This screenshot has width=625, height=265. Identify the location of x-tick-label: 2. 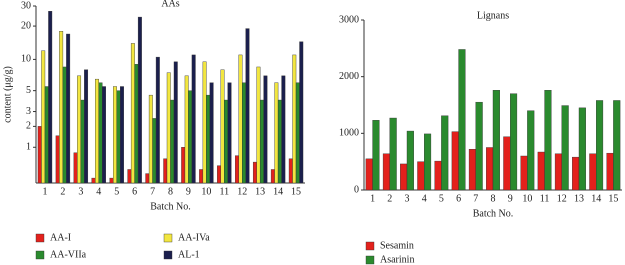
(62, 191).